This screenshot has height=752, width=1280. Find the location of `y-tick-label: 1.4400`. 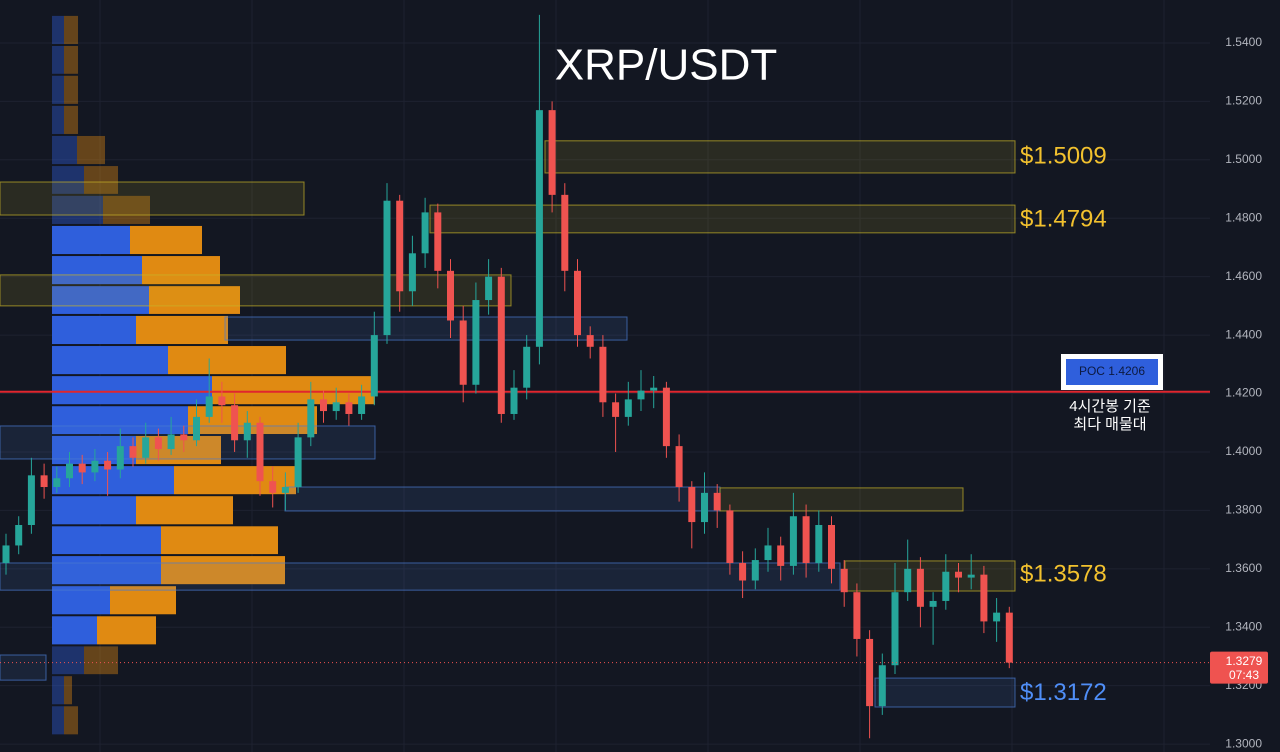

y-tick-label: 1.4400 is located at coordinates (1243, 334).